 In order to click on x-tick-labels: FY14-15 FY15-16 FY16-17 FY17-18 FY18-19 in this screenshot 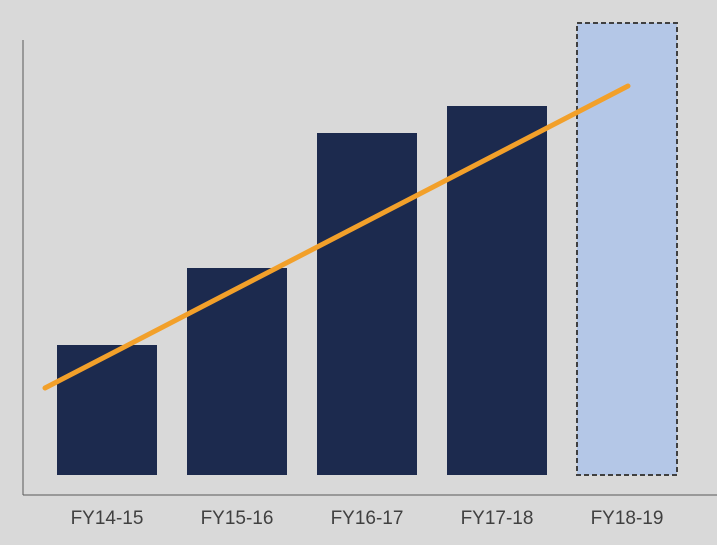, I will do `click(367, 518)`.